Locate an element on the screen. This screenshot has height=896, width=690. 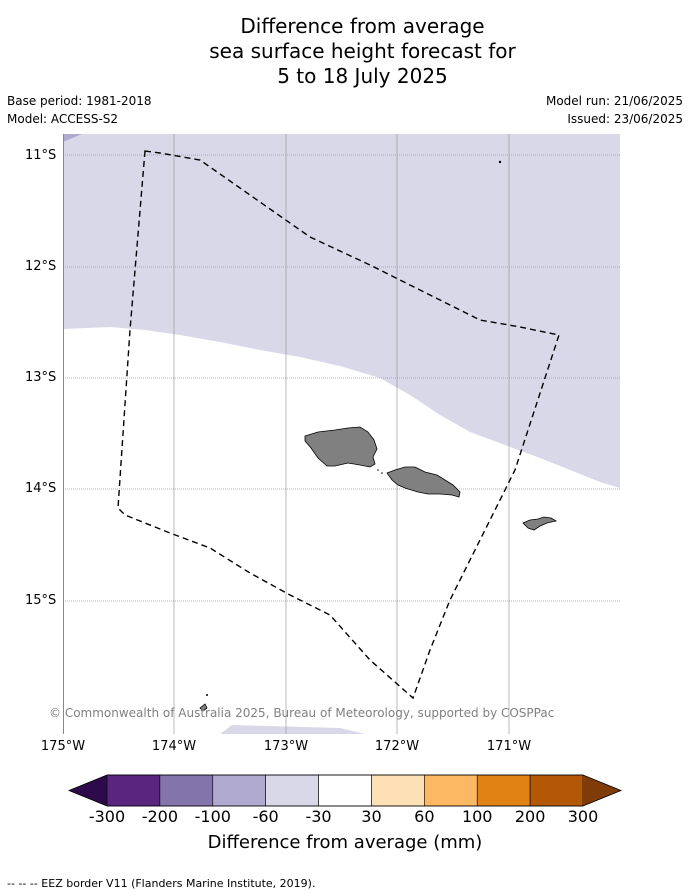
small-islet-south is located at coordinates (203, 707).